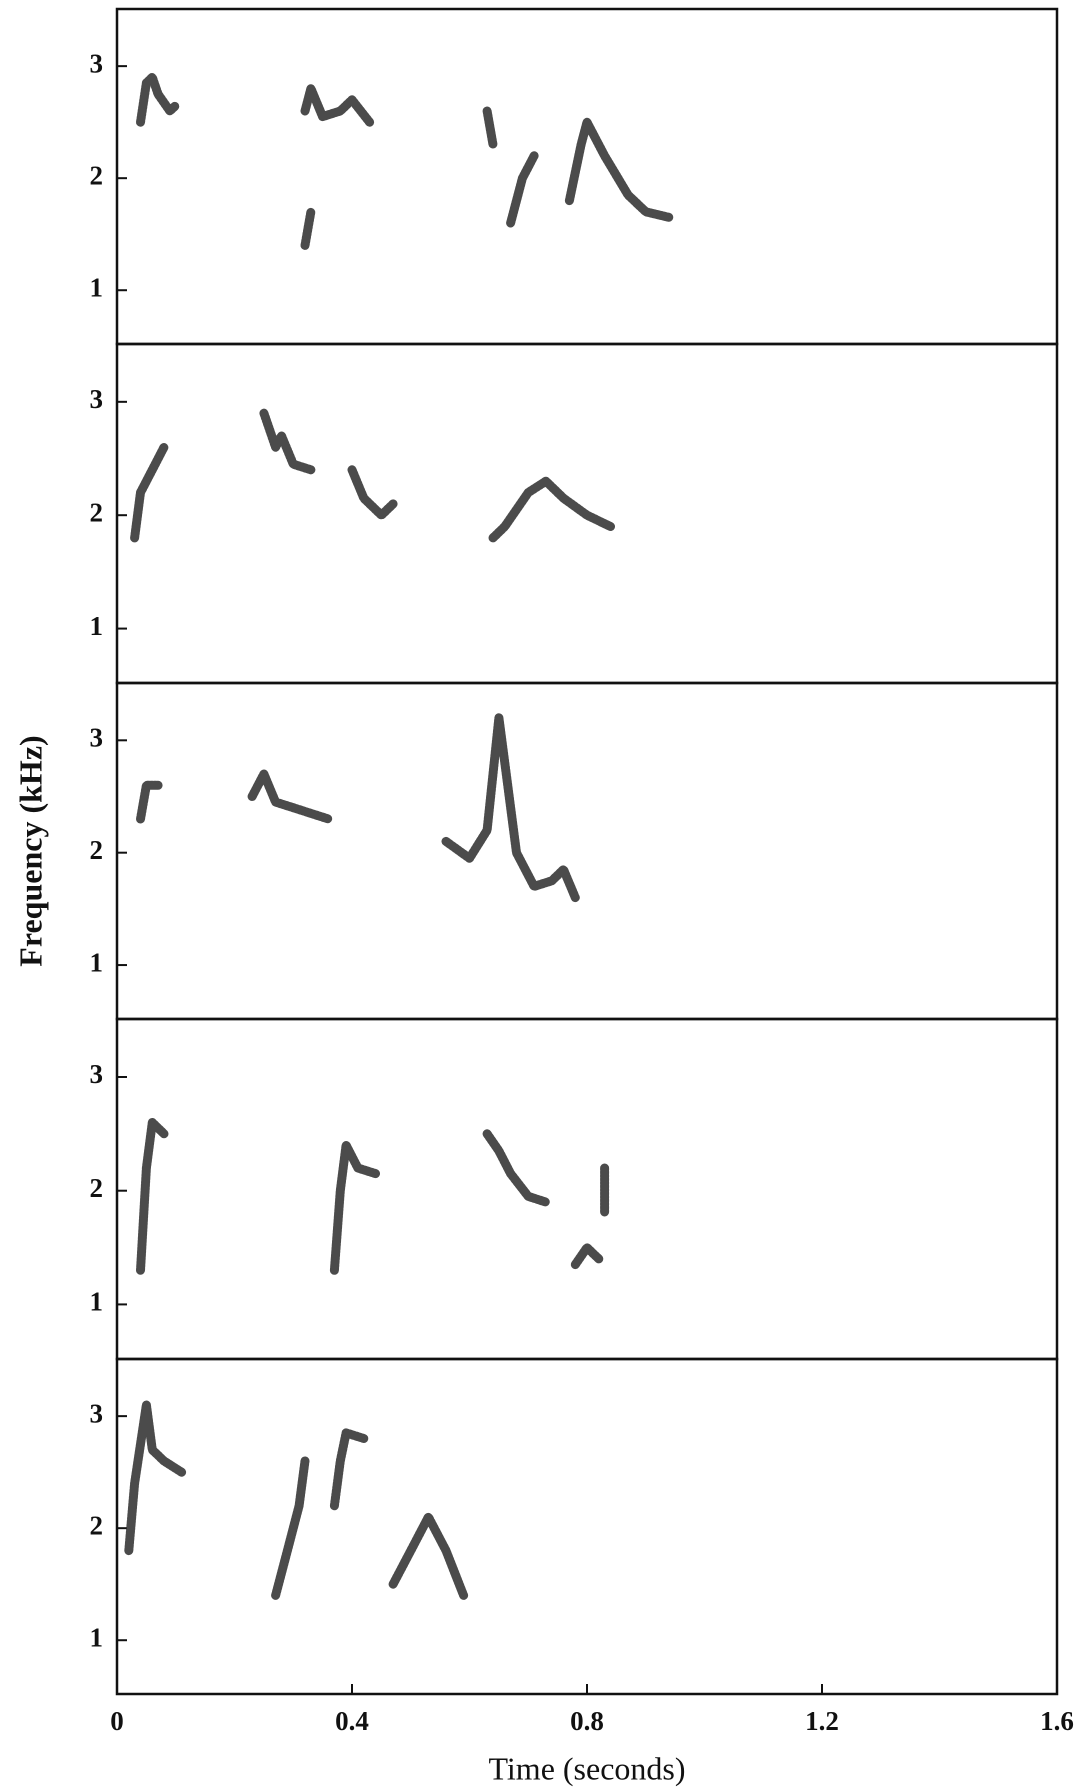 The width and height of the screenshot is (1083, 1792). I want to click on x-axis-label: Time (seconds), so click(586, 1768).